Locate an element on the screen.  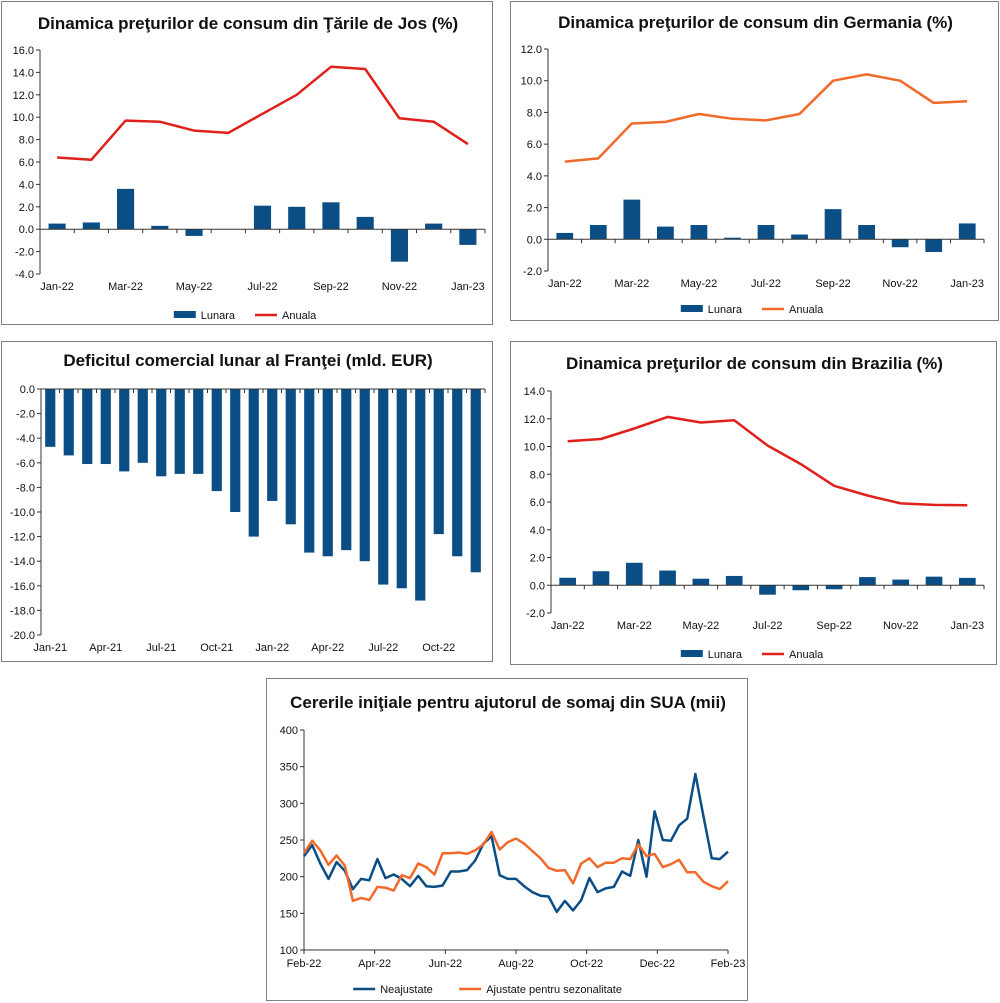
x-tick-label: Aug-22 is located at coordinates (515, 964).